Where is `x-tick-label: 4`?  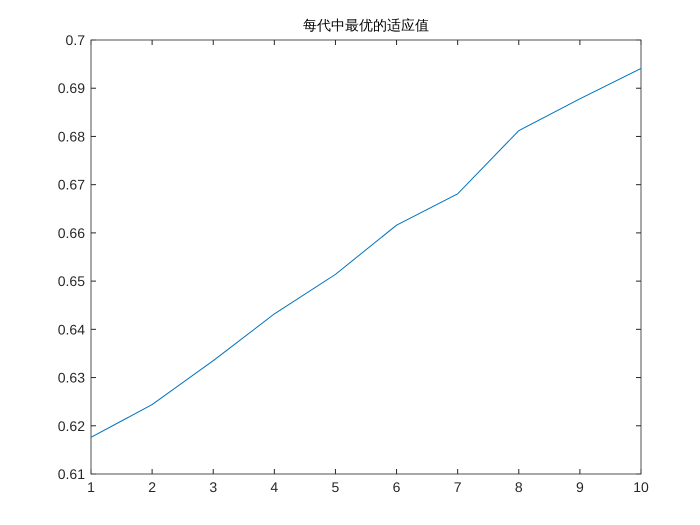
x-tick-label: 4 is located at coordinates (274, 487).